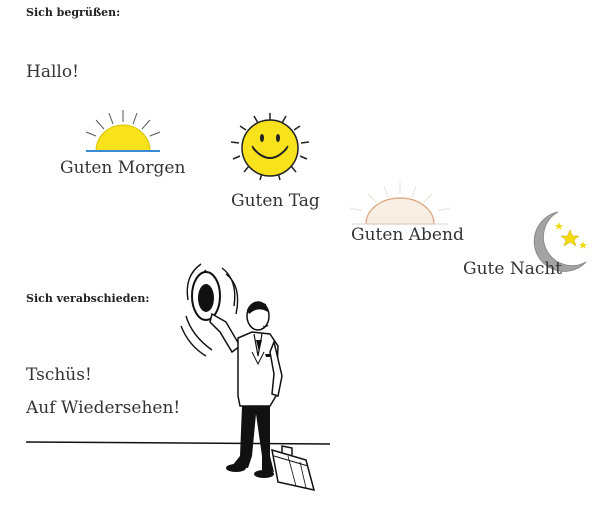 This screenshot has height=508, width=600. What do you see at coordinates (270, 148) in the screenshot?
I see `smiling-sun-icon` at bounding box center [270, 148].